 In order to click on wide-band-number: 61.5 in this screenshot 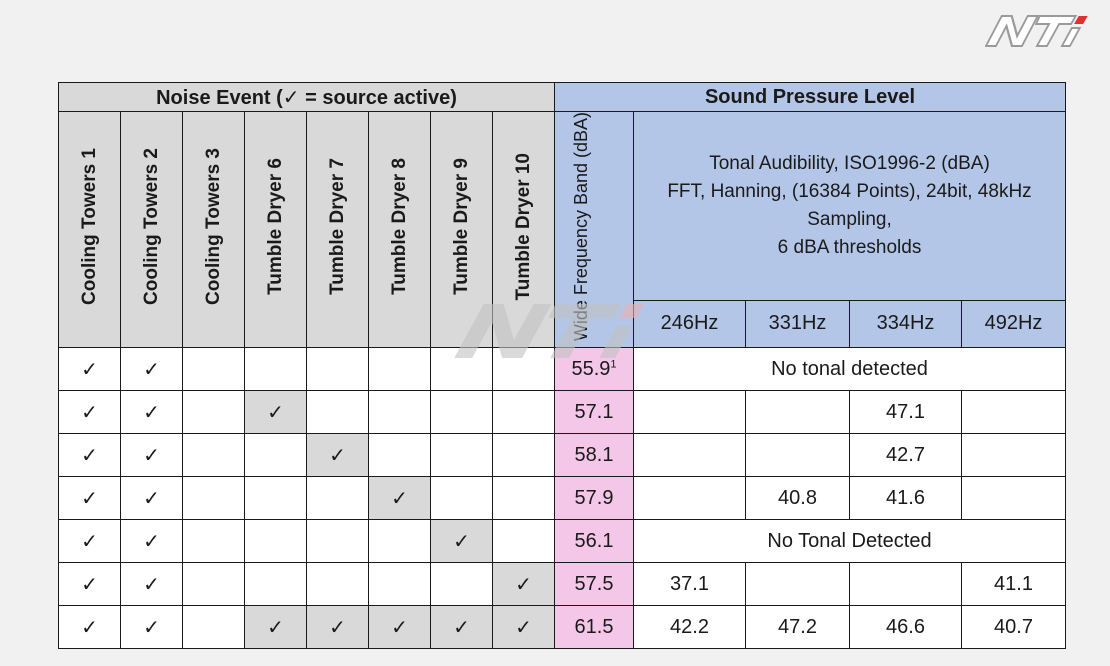, I will do `click(594, 626)`.